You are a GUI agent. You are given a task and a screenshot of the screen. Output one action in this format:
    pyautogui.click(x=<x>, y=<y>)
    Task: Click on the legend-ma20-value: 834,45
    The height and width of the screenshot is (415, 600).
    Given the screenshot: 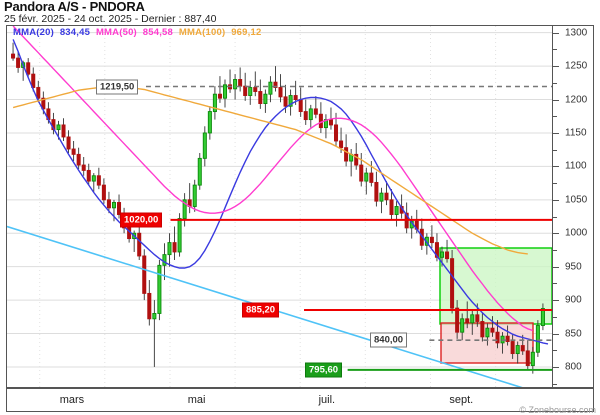 What is the action you would take?
    pyautogui.click(x=75, y=32)
    